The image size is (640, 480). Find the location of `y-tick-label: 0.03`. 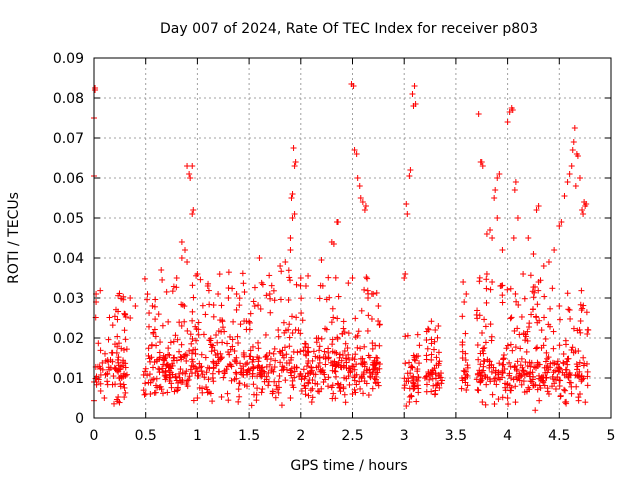

y-tick-label: 0.03 is located at coordinates (68, 299).